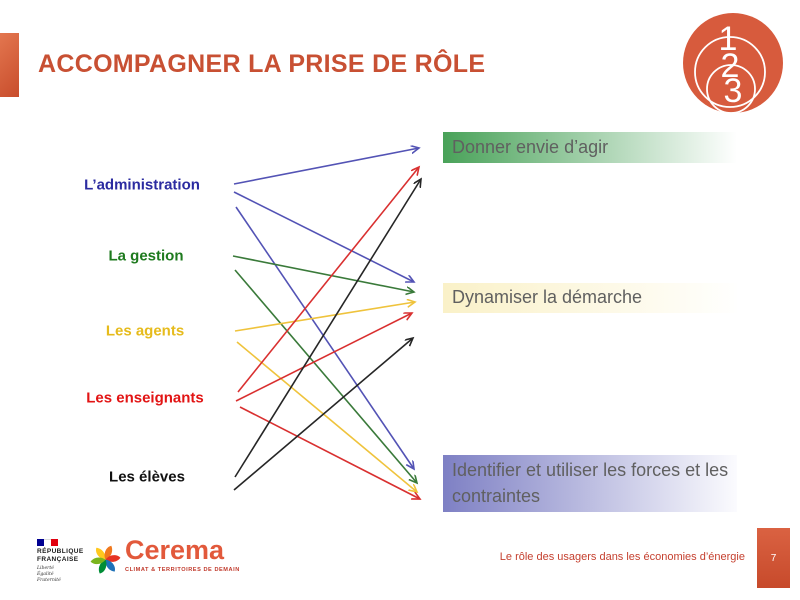 This screenshot has width=800, height=600. Describe the element at coordinates (142, 185) in the screenshot. I see `actor-administration: L’administration` at that location.